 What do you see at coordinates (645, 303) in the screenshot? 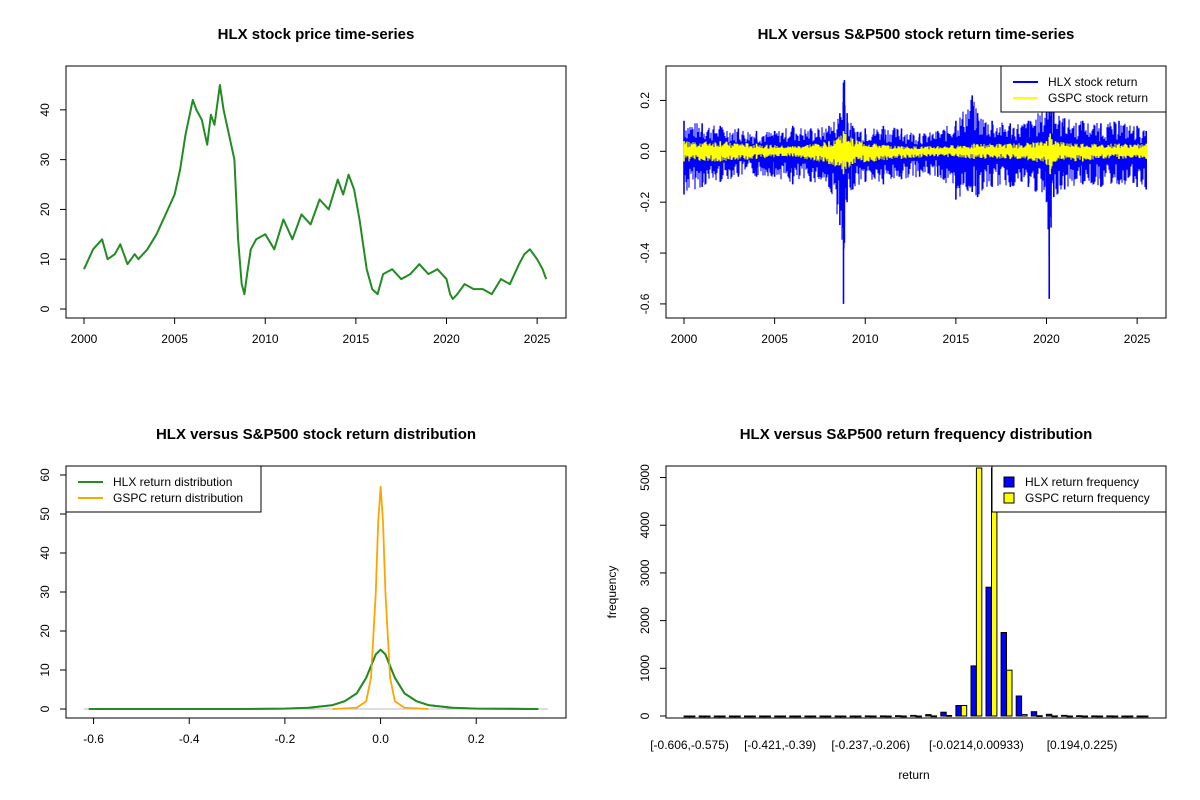
I see `y-tick-label: -0.6` at bounding box center [645, 303].